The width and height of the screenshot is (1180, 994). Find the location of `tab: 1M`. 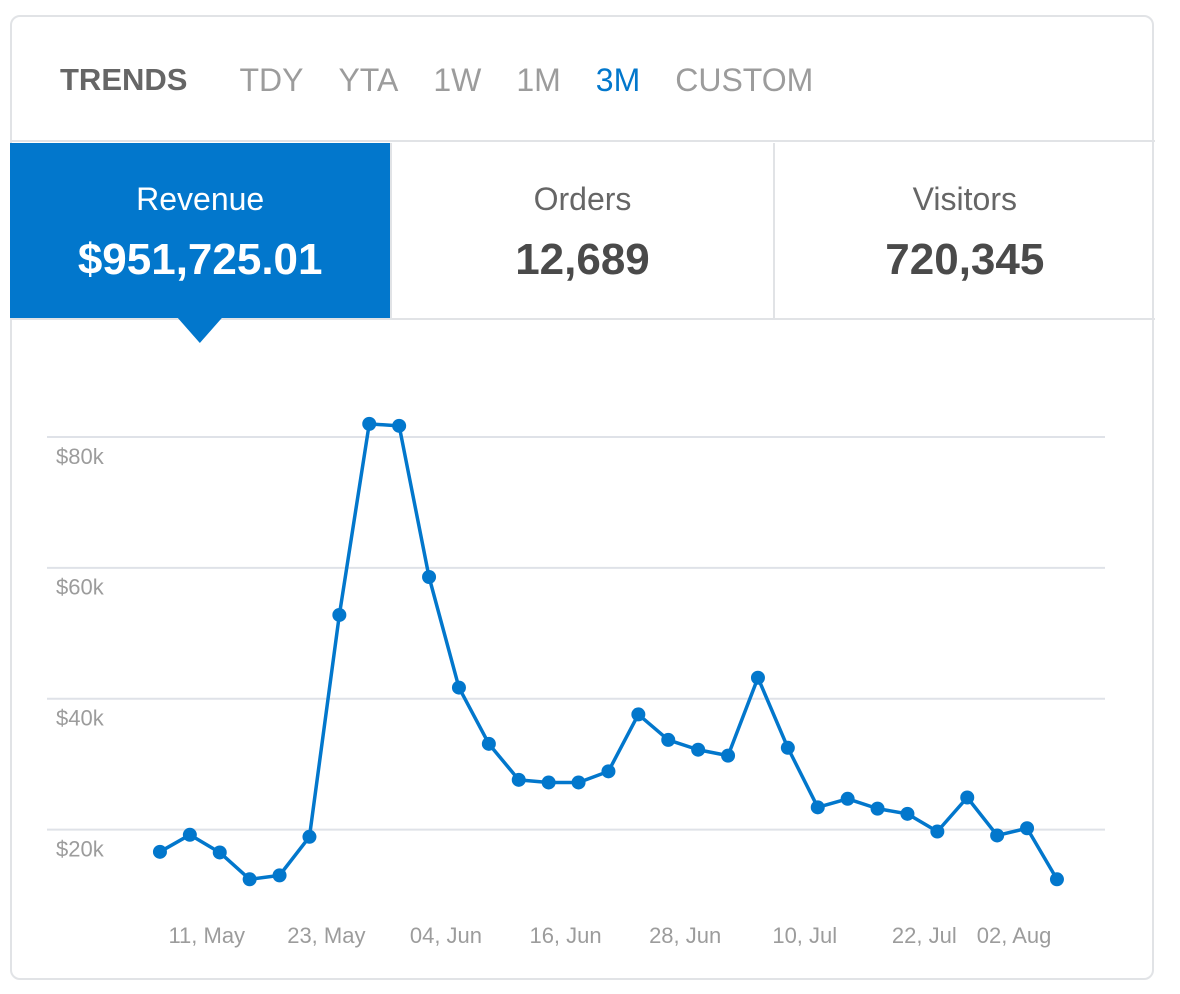

tab: 1M is located at coordinates (538, 79).